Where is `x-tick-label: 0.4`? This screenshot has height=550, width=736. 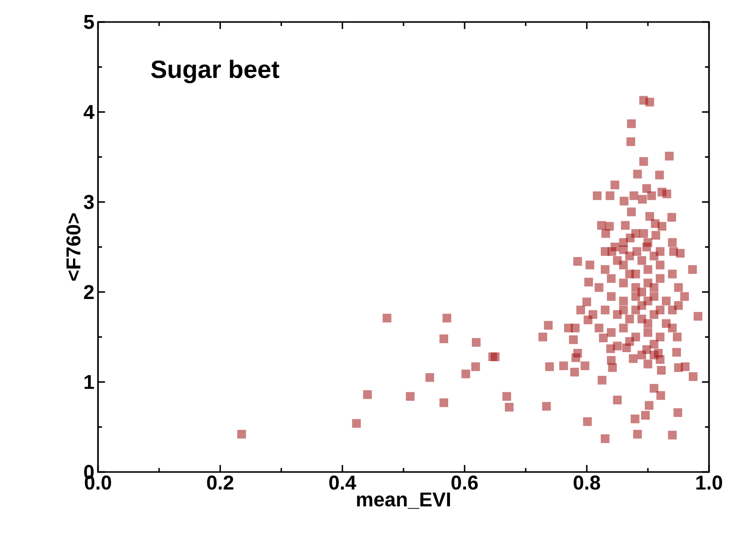
x-tick-label: 0.4 is located at coordinates (342, 483).